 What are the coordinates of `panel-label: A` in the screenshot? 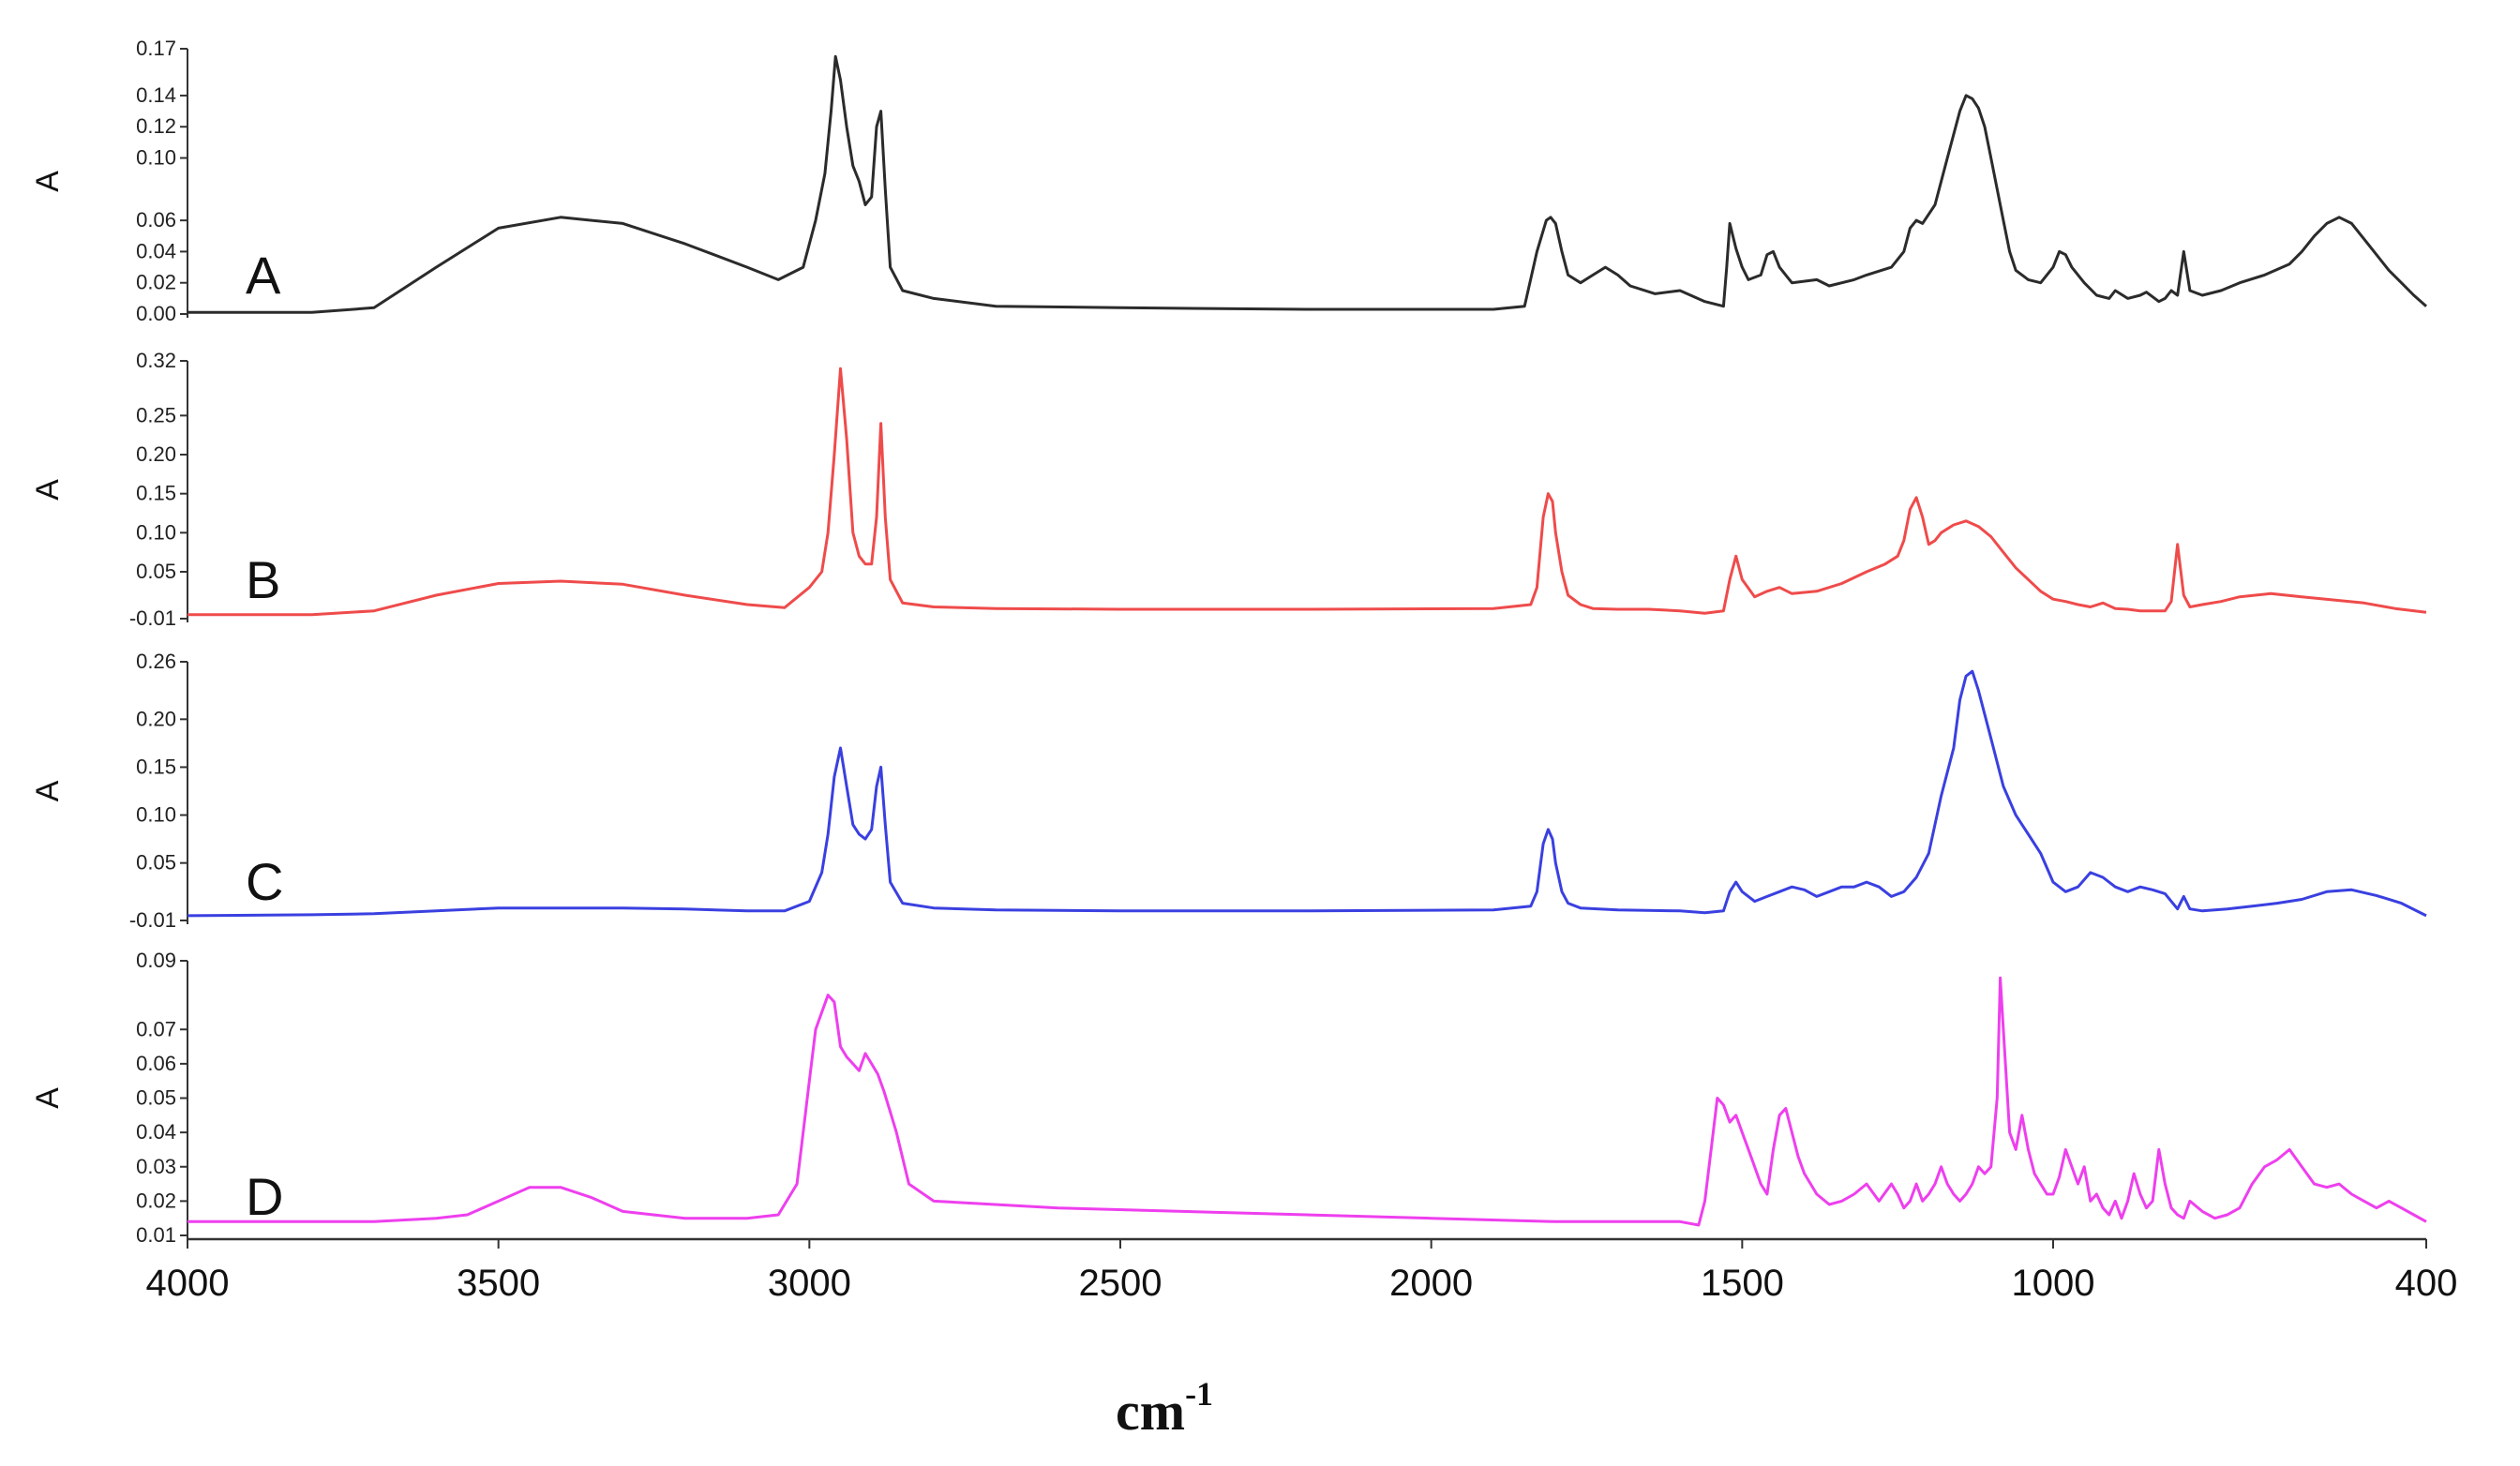 It's located at (263, 275).